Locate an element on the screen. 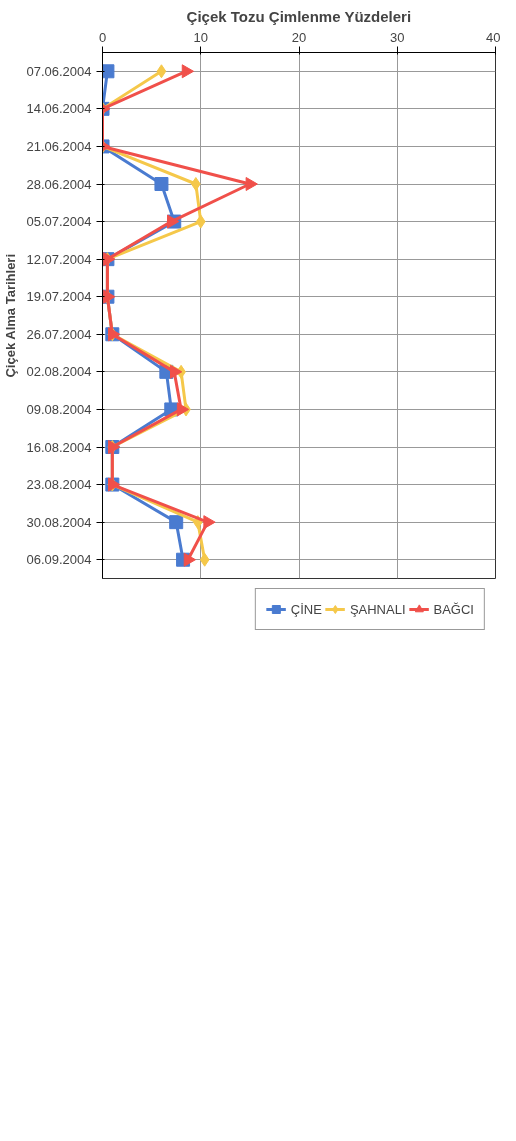  x-tick-label: 40 is located at coordinates (493, 37).